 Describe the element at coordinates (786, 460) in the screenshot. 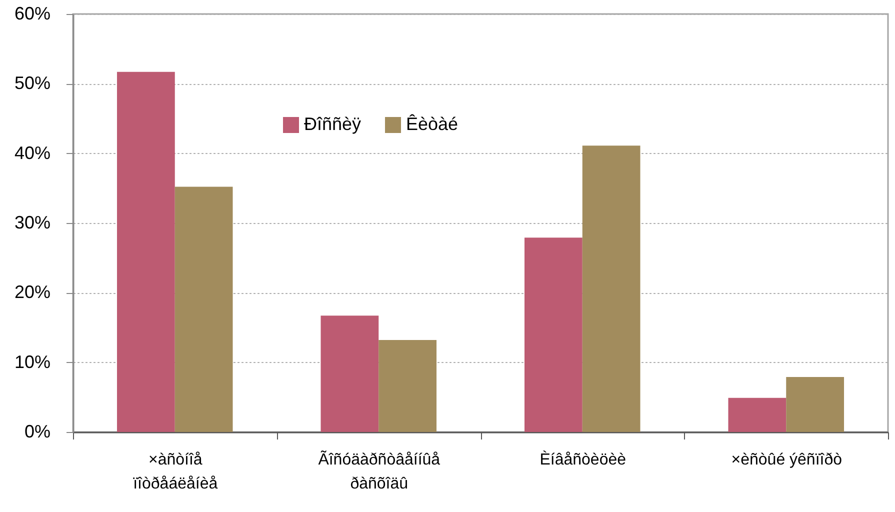

I see `x-tick-label: ×èñòûé ýêñïîðò` at that location.